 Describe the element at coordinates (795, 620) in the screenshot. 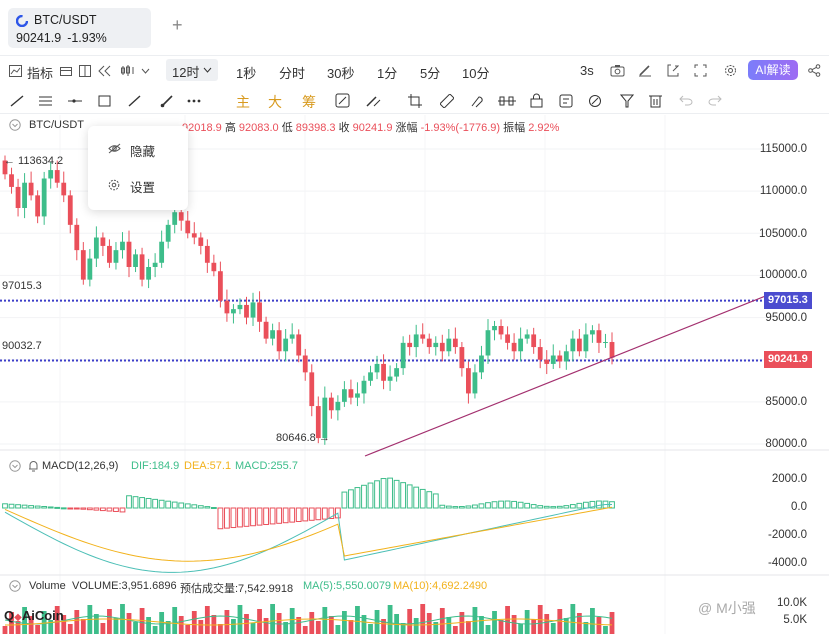

I see `volume-tick: 5.0K` at that location.